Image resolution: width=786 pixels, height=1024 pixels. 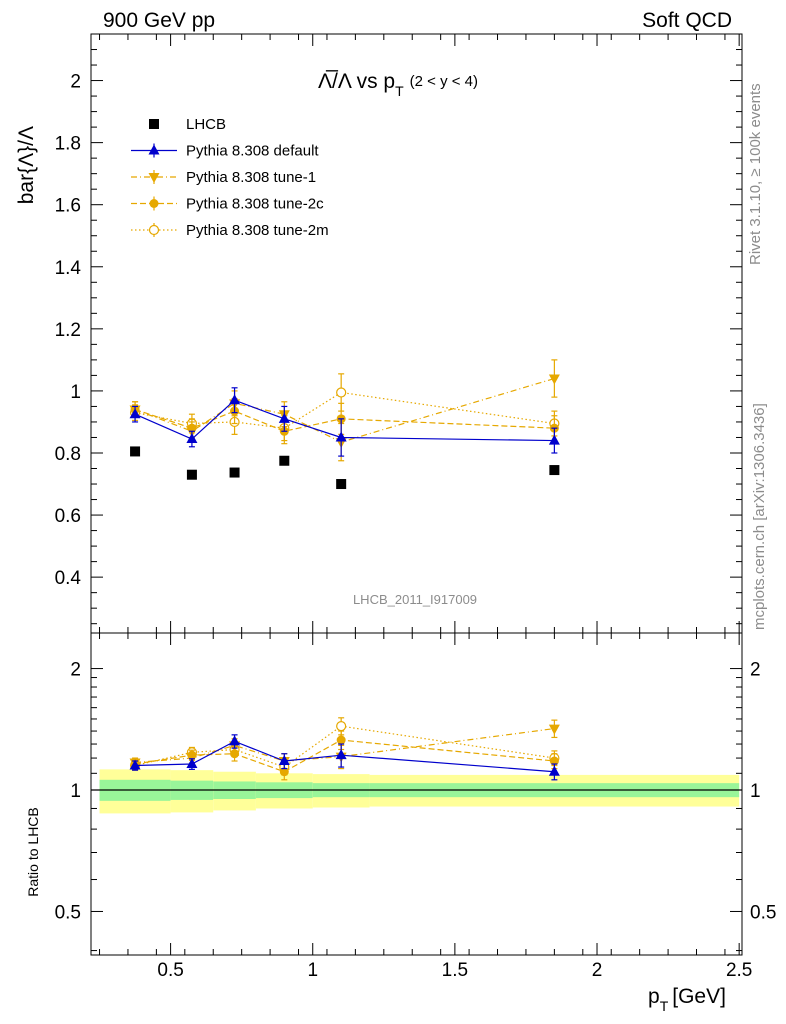 I want to click on main-series-data, so click(x=345, y=468).